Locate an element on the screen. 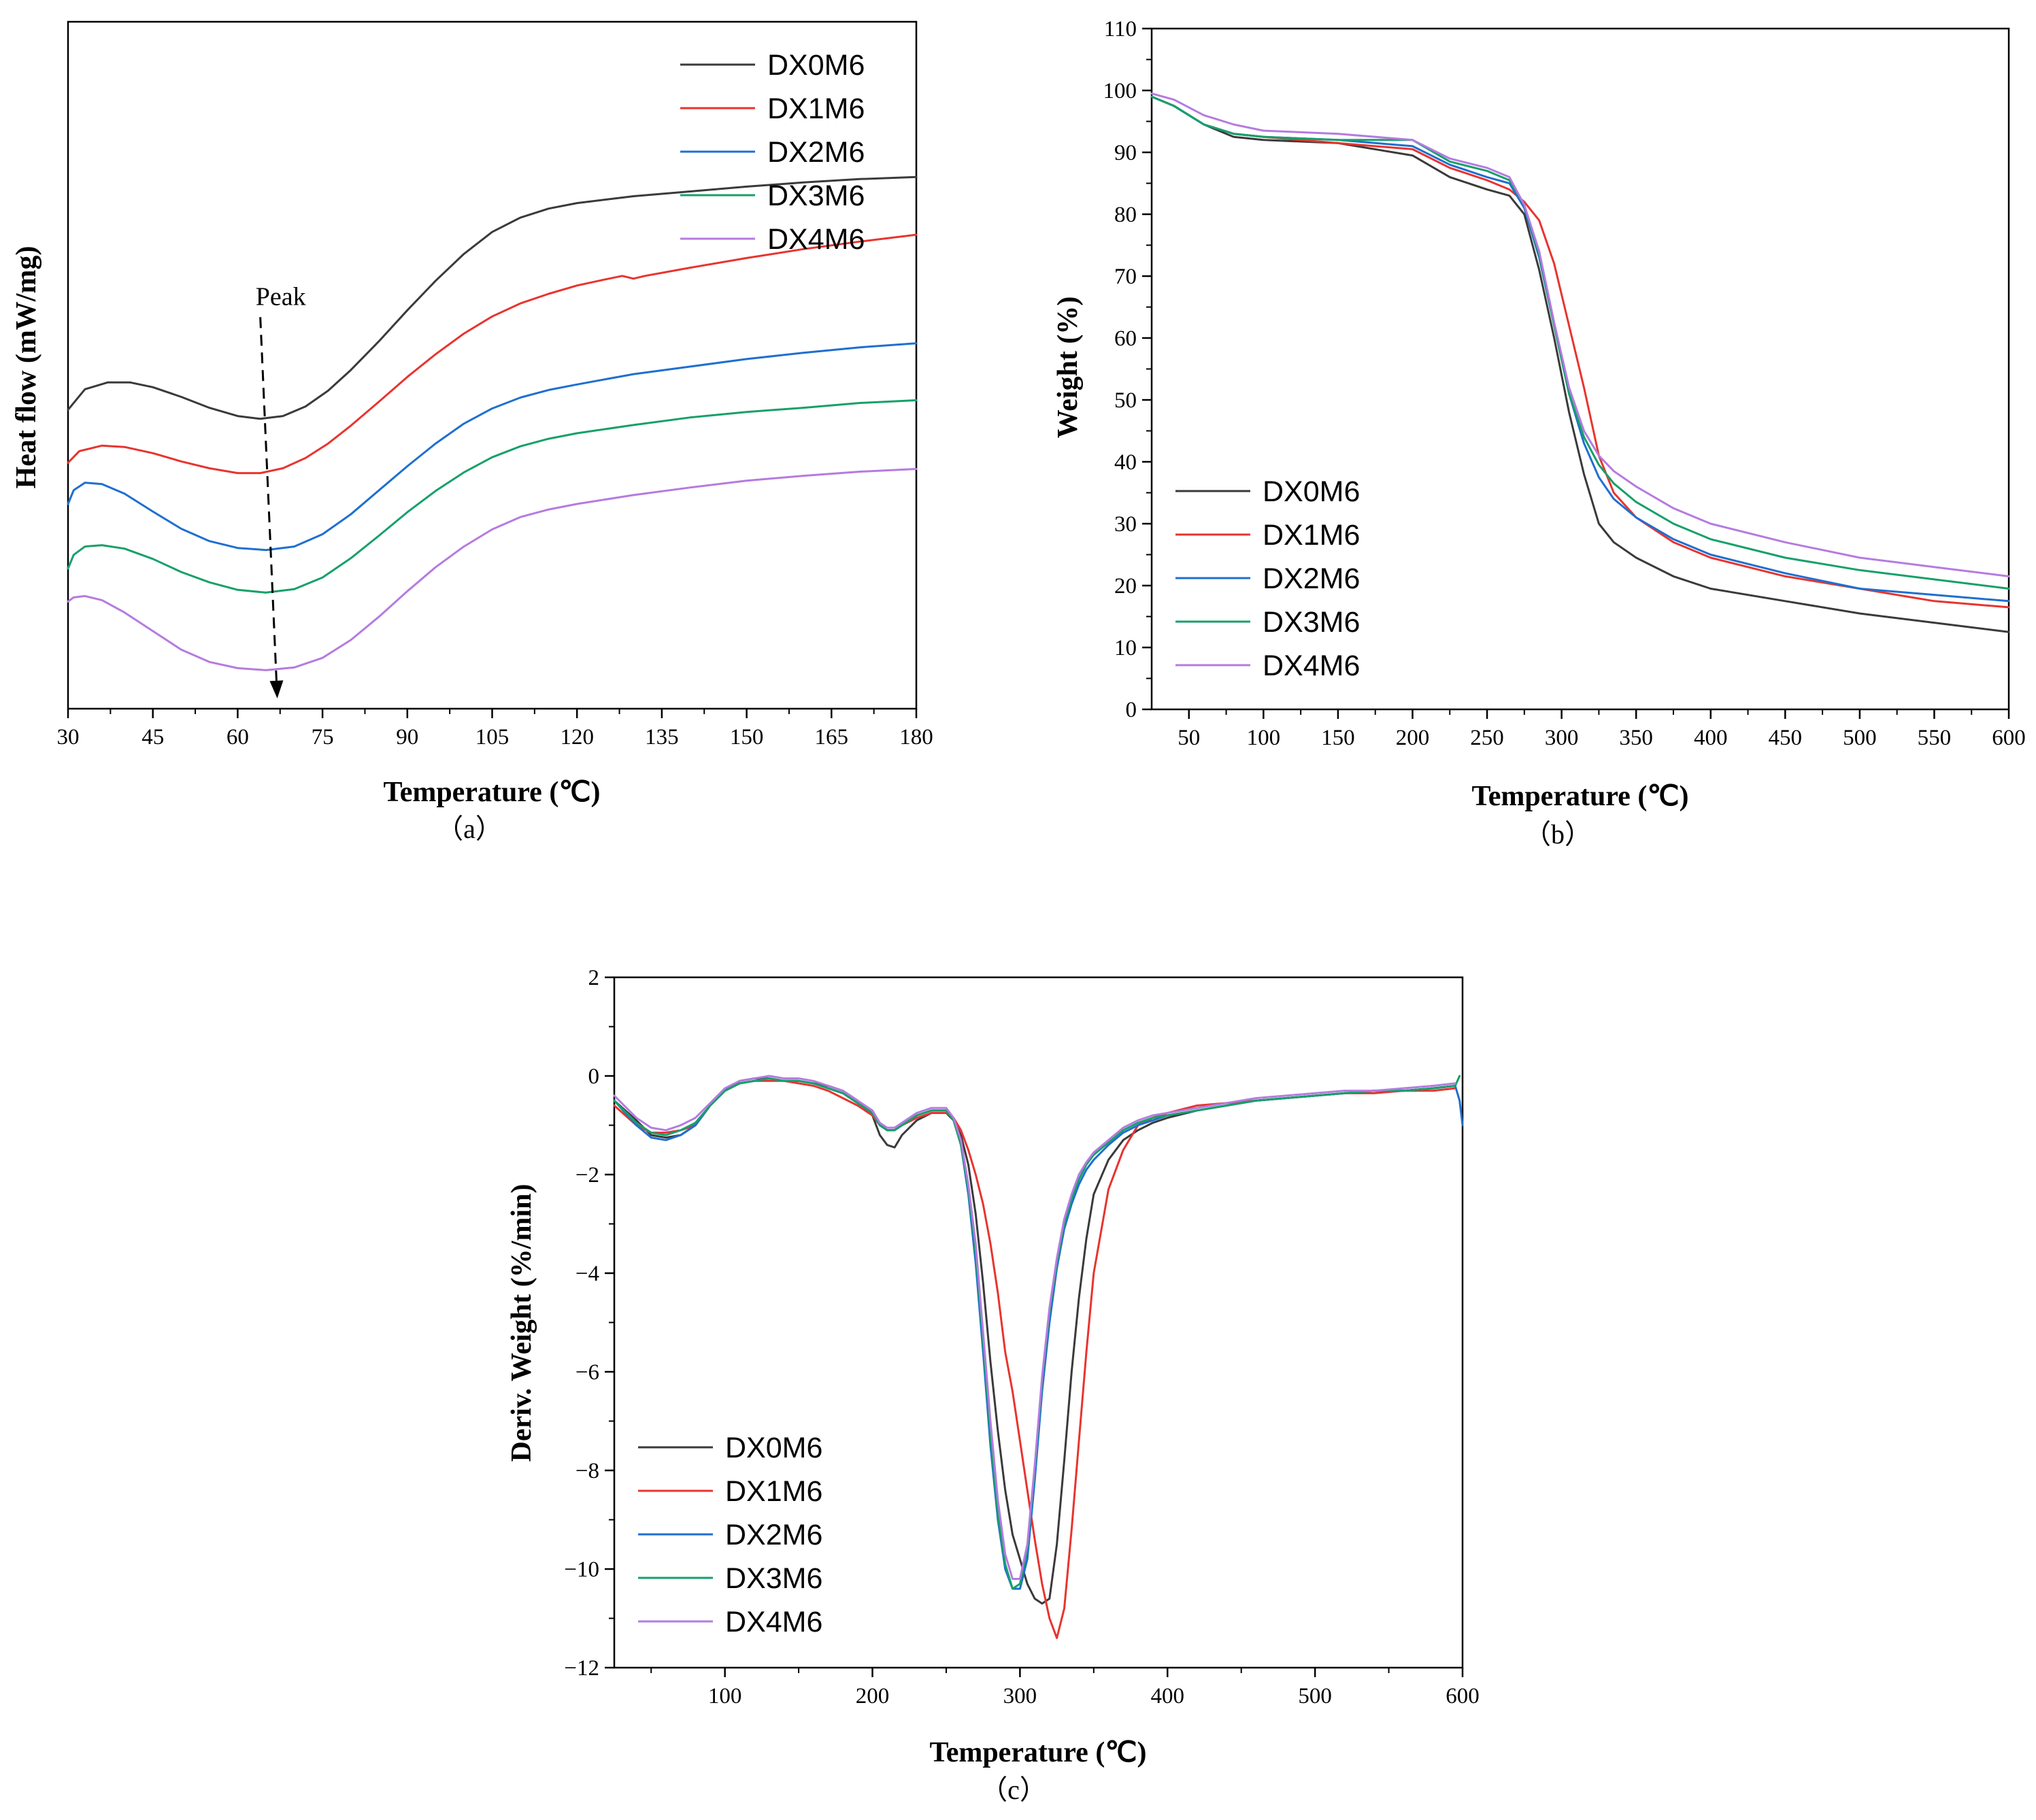 The height and width of the screenshot is (1820, 2036). x-tick-label: 30 is located at coordinates (68, 737).